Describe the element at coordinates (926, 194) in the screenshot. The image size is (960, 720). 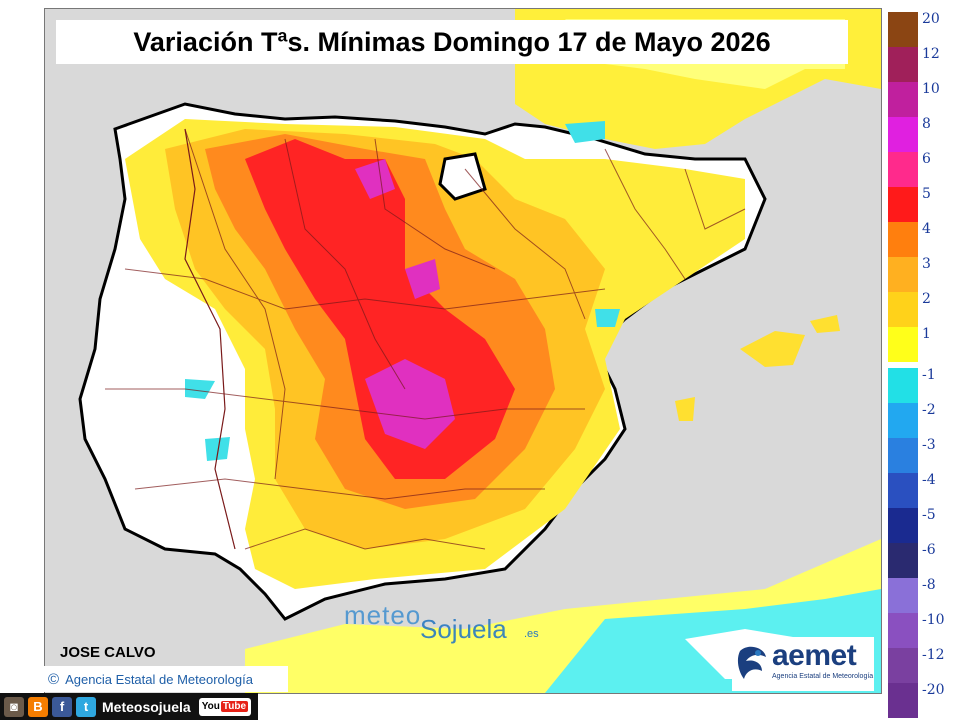
I see `legend-label: 5` at that location.